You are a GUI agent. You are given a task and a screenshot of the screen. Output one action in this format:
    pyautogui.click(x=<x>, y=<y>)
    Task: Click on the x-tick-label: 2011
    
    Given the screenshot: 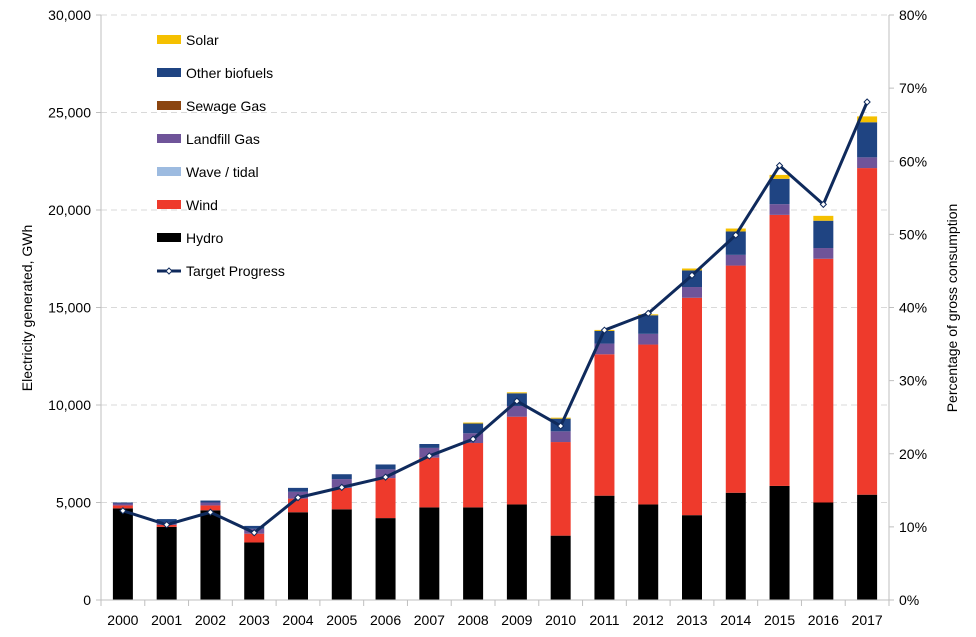 What is the action you would take?
    pyautogui.click(x=604, y=620)
    